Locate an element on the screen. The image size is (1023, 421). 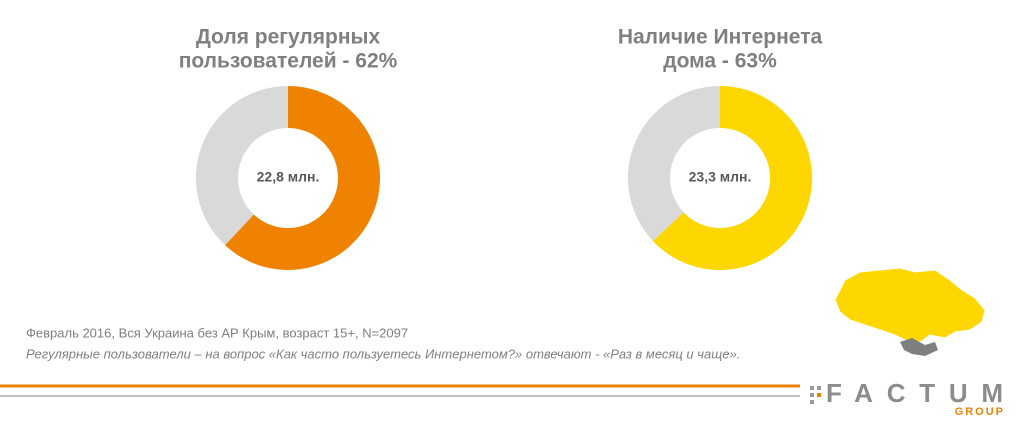
chart-title: пользователей - 62% is located at coordinates (288, 61).